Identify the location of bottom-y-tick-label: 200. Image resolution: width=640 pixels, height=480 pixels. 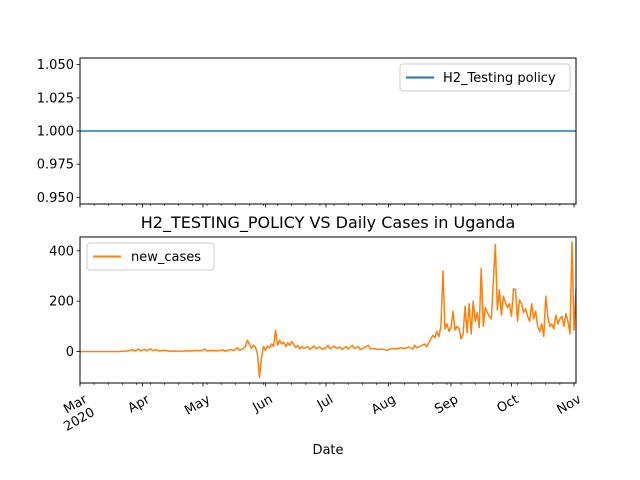
(61, 302).